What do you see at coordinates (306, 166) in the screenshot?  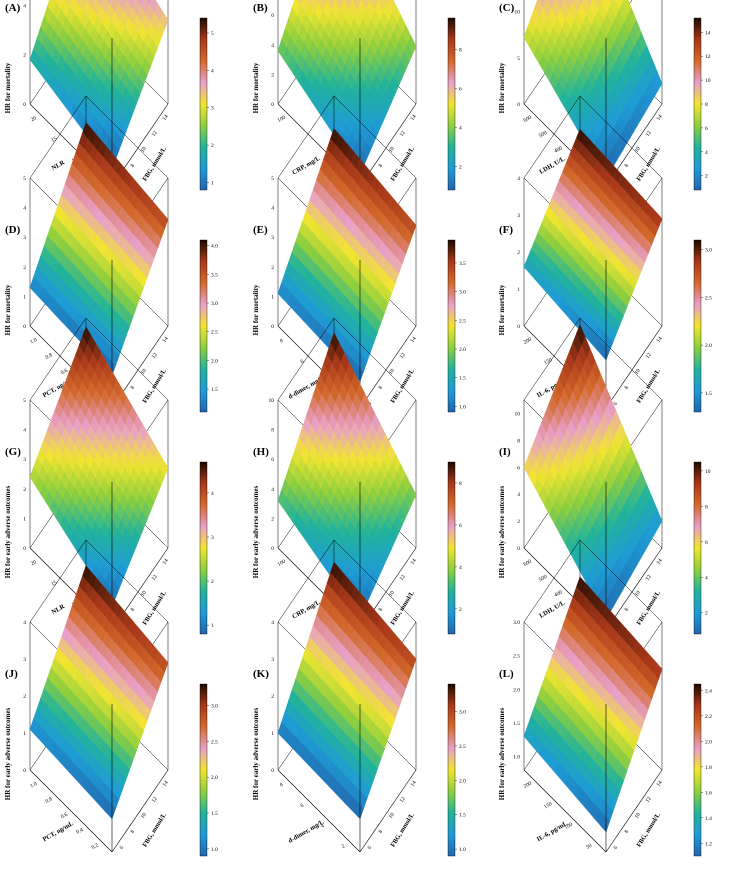 I see `x-axis-title: CRP, mg/L` at bounding box center [306, 166].